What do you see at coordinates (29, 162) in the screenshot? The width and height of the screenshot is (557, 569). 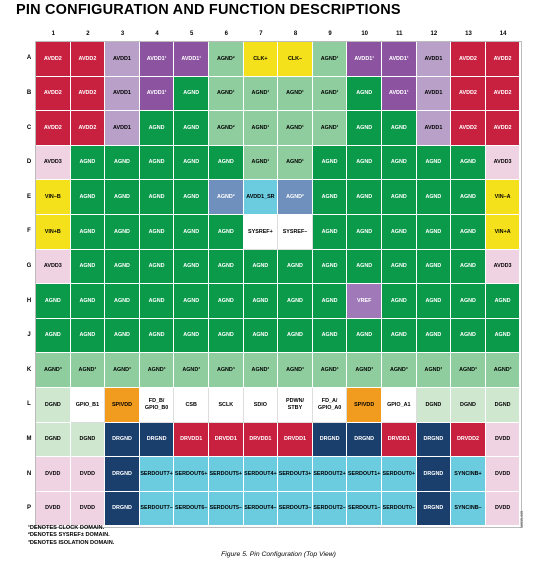 I see `row-label: D` at bounding box center [29, 162].